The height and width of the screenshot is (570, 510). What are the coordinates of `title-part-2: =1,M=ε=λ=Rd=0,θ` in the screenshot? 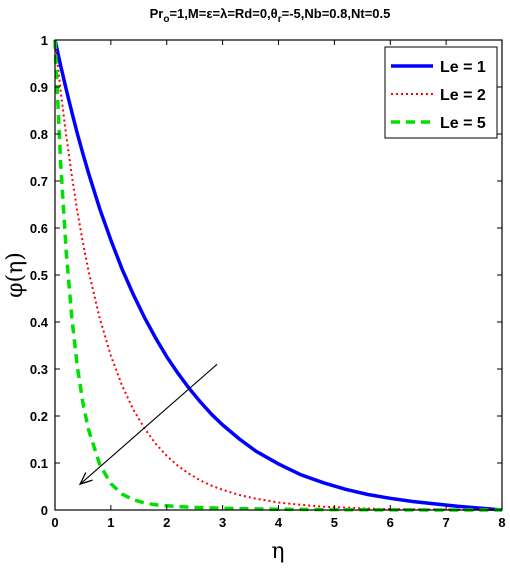 It's located at (223, 13).